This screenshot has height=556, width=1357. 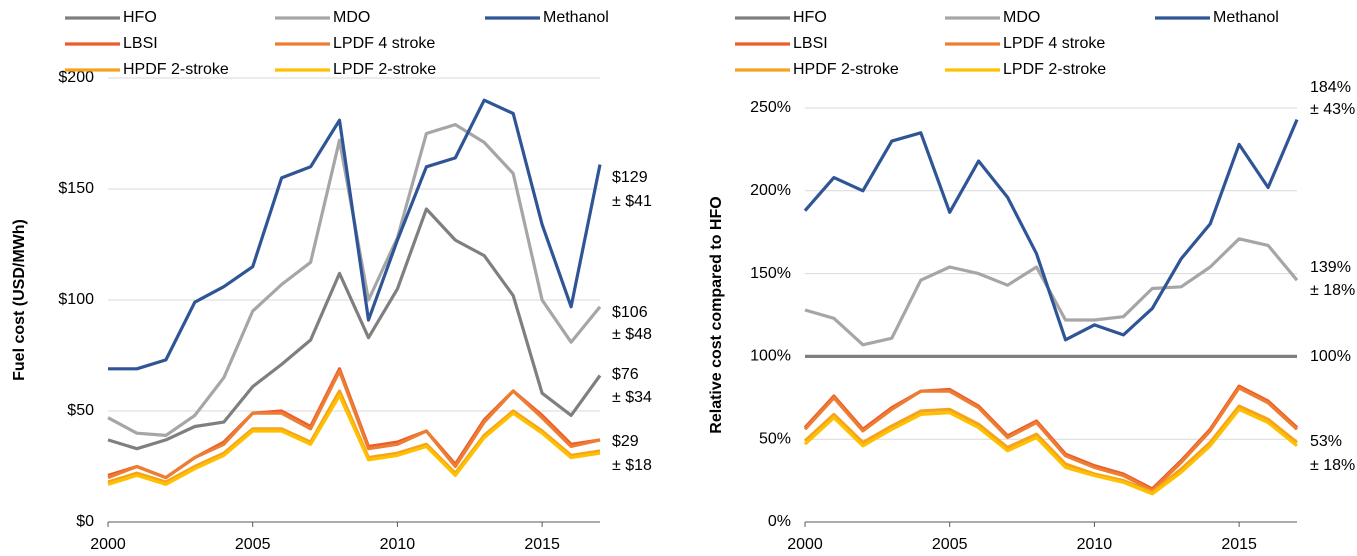 What do you see at coordinates (1330, 267) in the screenshot?
I see `annotation: 139%` at bounding box center [1330, 267].